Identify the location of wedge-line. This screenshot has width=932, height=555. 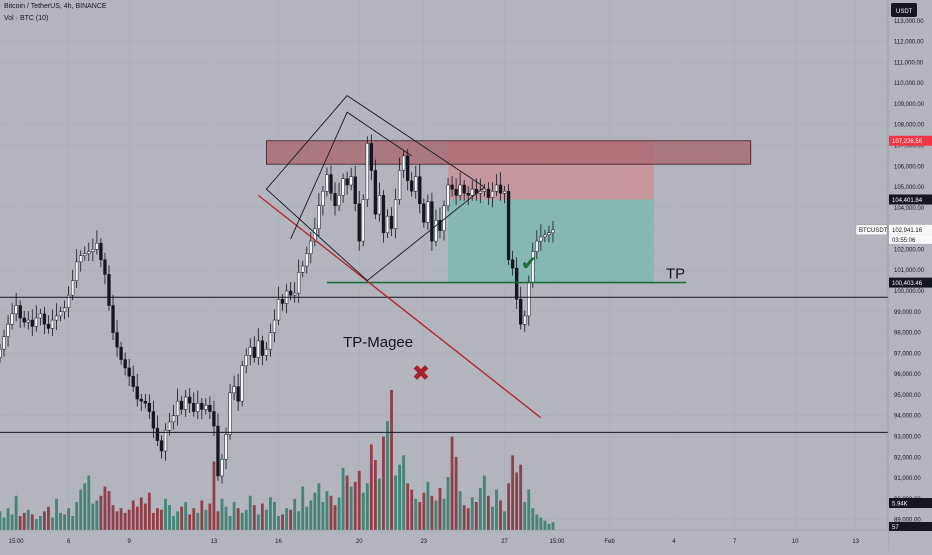
(351, 175).